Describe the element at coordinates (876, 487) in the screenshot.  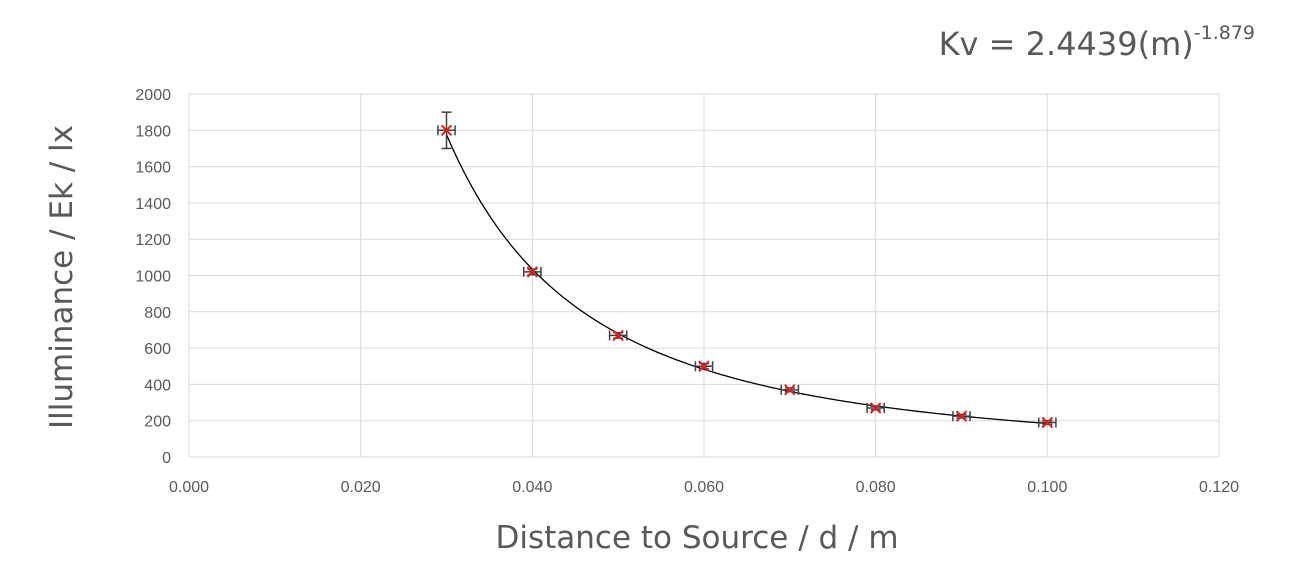
I see `x-tick-label: 0.080` at that location.